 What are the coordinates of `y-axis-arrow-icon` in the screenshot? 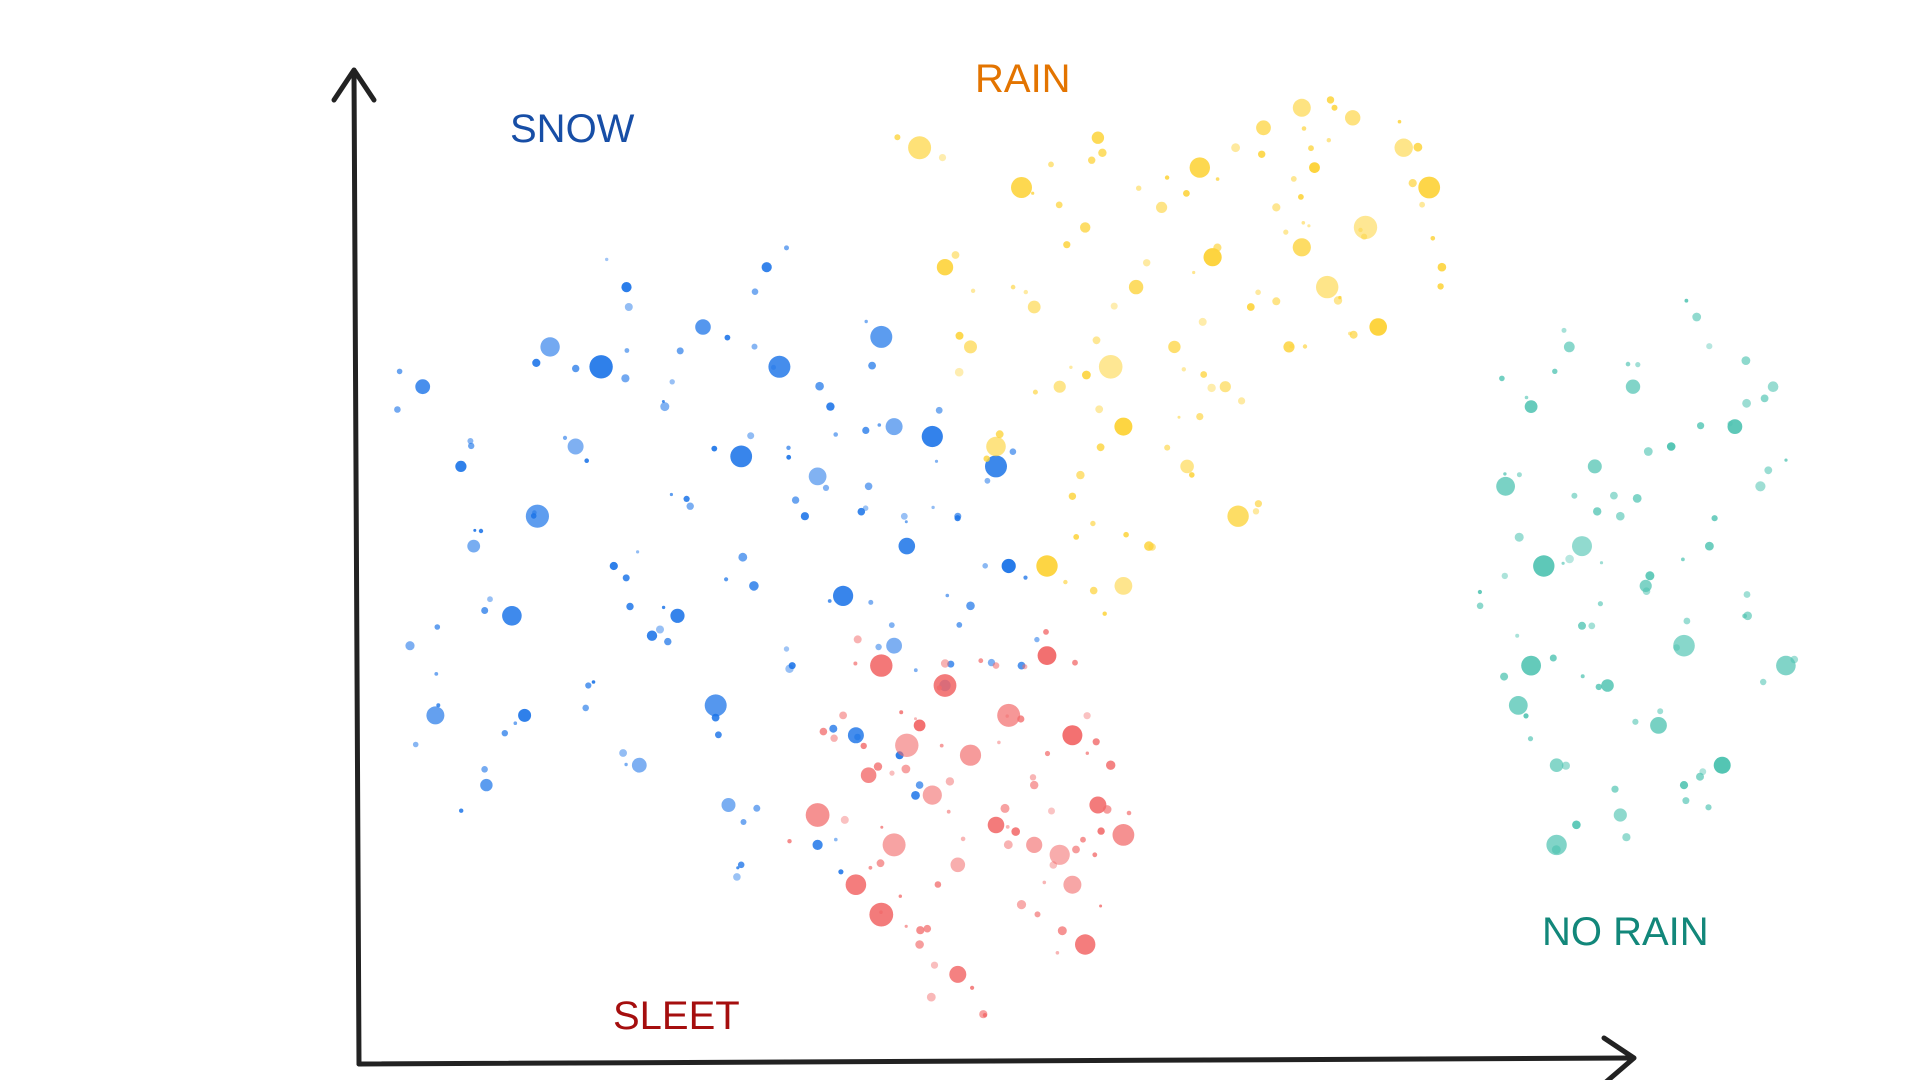 It's located at (354, 85).